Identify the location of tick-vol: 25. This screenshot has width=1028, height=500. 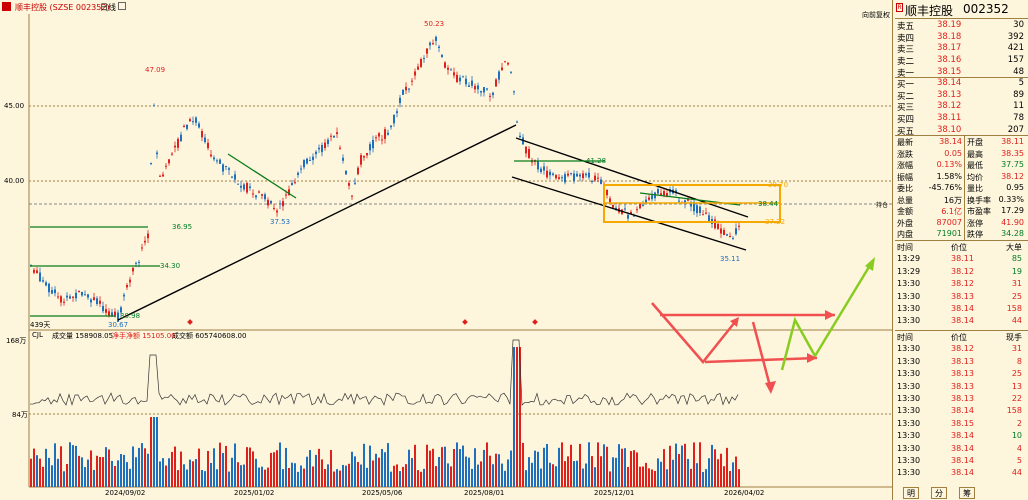
(1016, 374).